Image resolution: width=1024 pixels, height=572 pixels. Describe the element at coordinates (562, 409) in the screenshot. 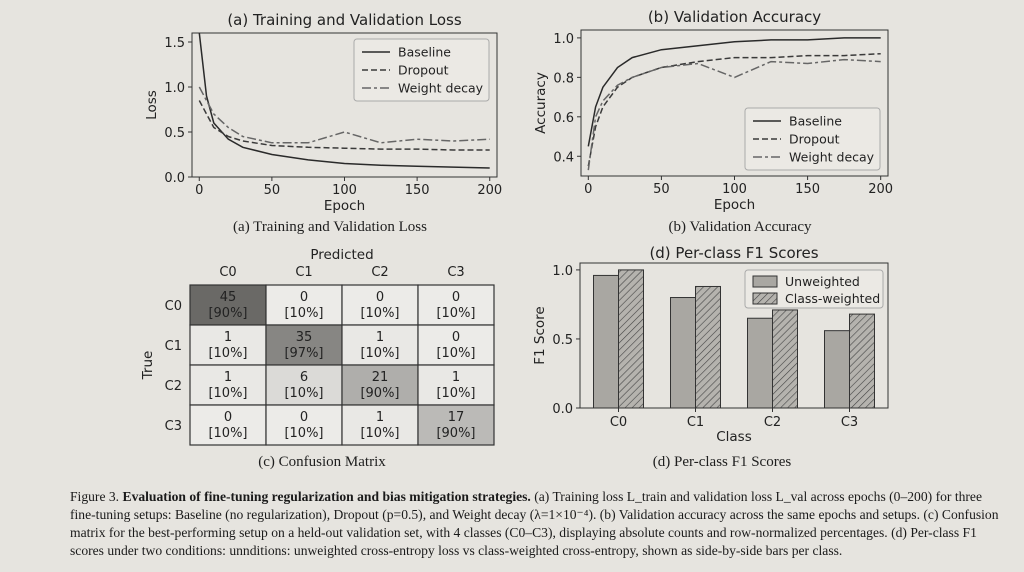

I see `y-tick-label: 0.0` at that location.